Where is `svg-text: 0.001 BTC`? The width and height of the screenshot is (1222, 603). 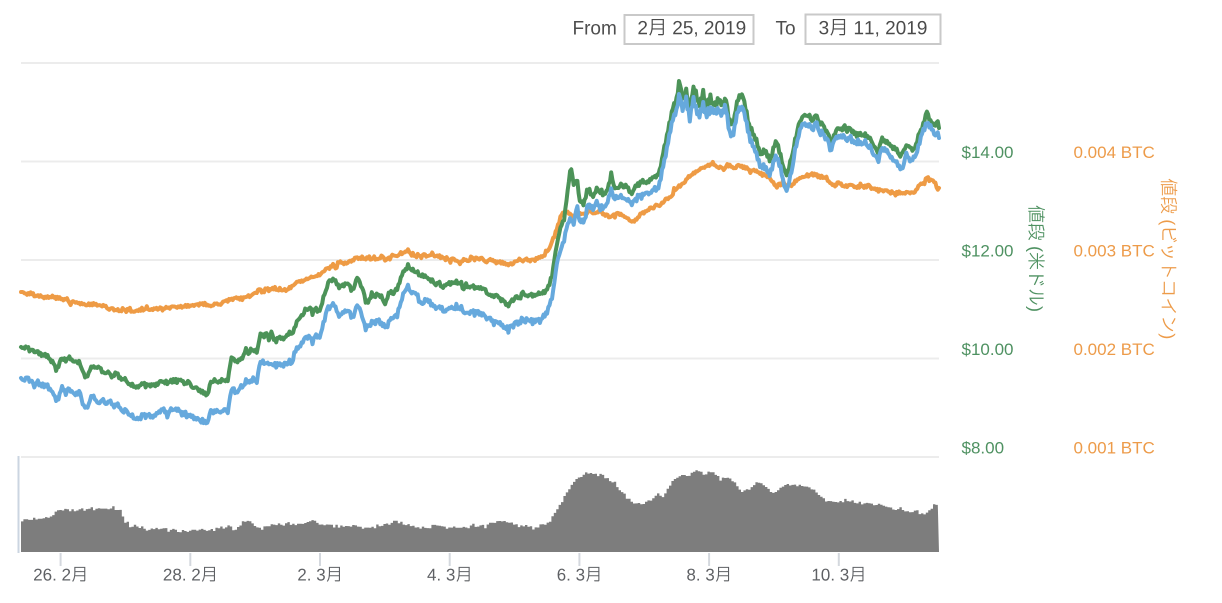
svg-text: 0.001 BTC is located at coordinates (1114, 448).